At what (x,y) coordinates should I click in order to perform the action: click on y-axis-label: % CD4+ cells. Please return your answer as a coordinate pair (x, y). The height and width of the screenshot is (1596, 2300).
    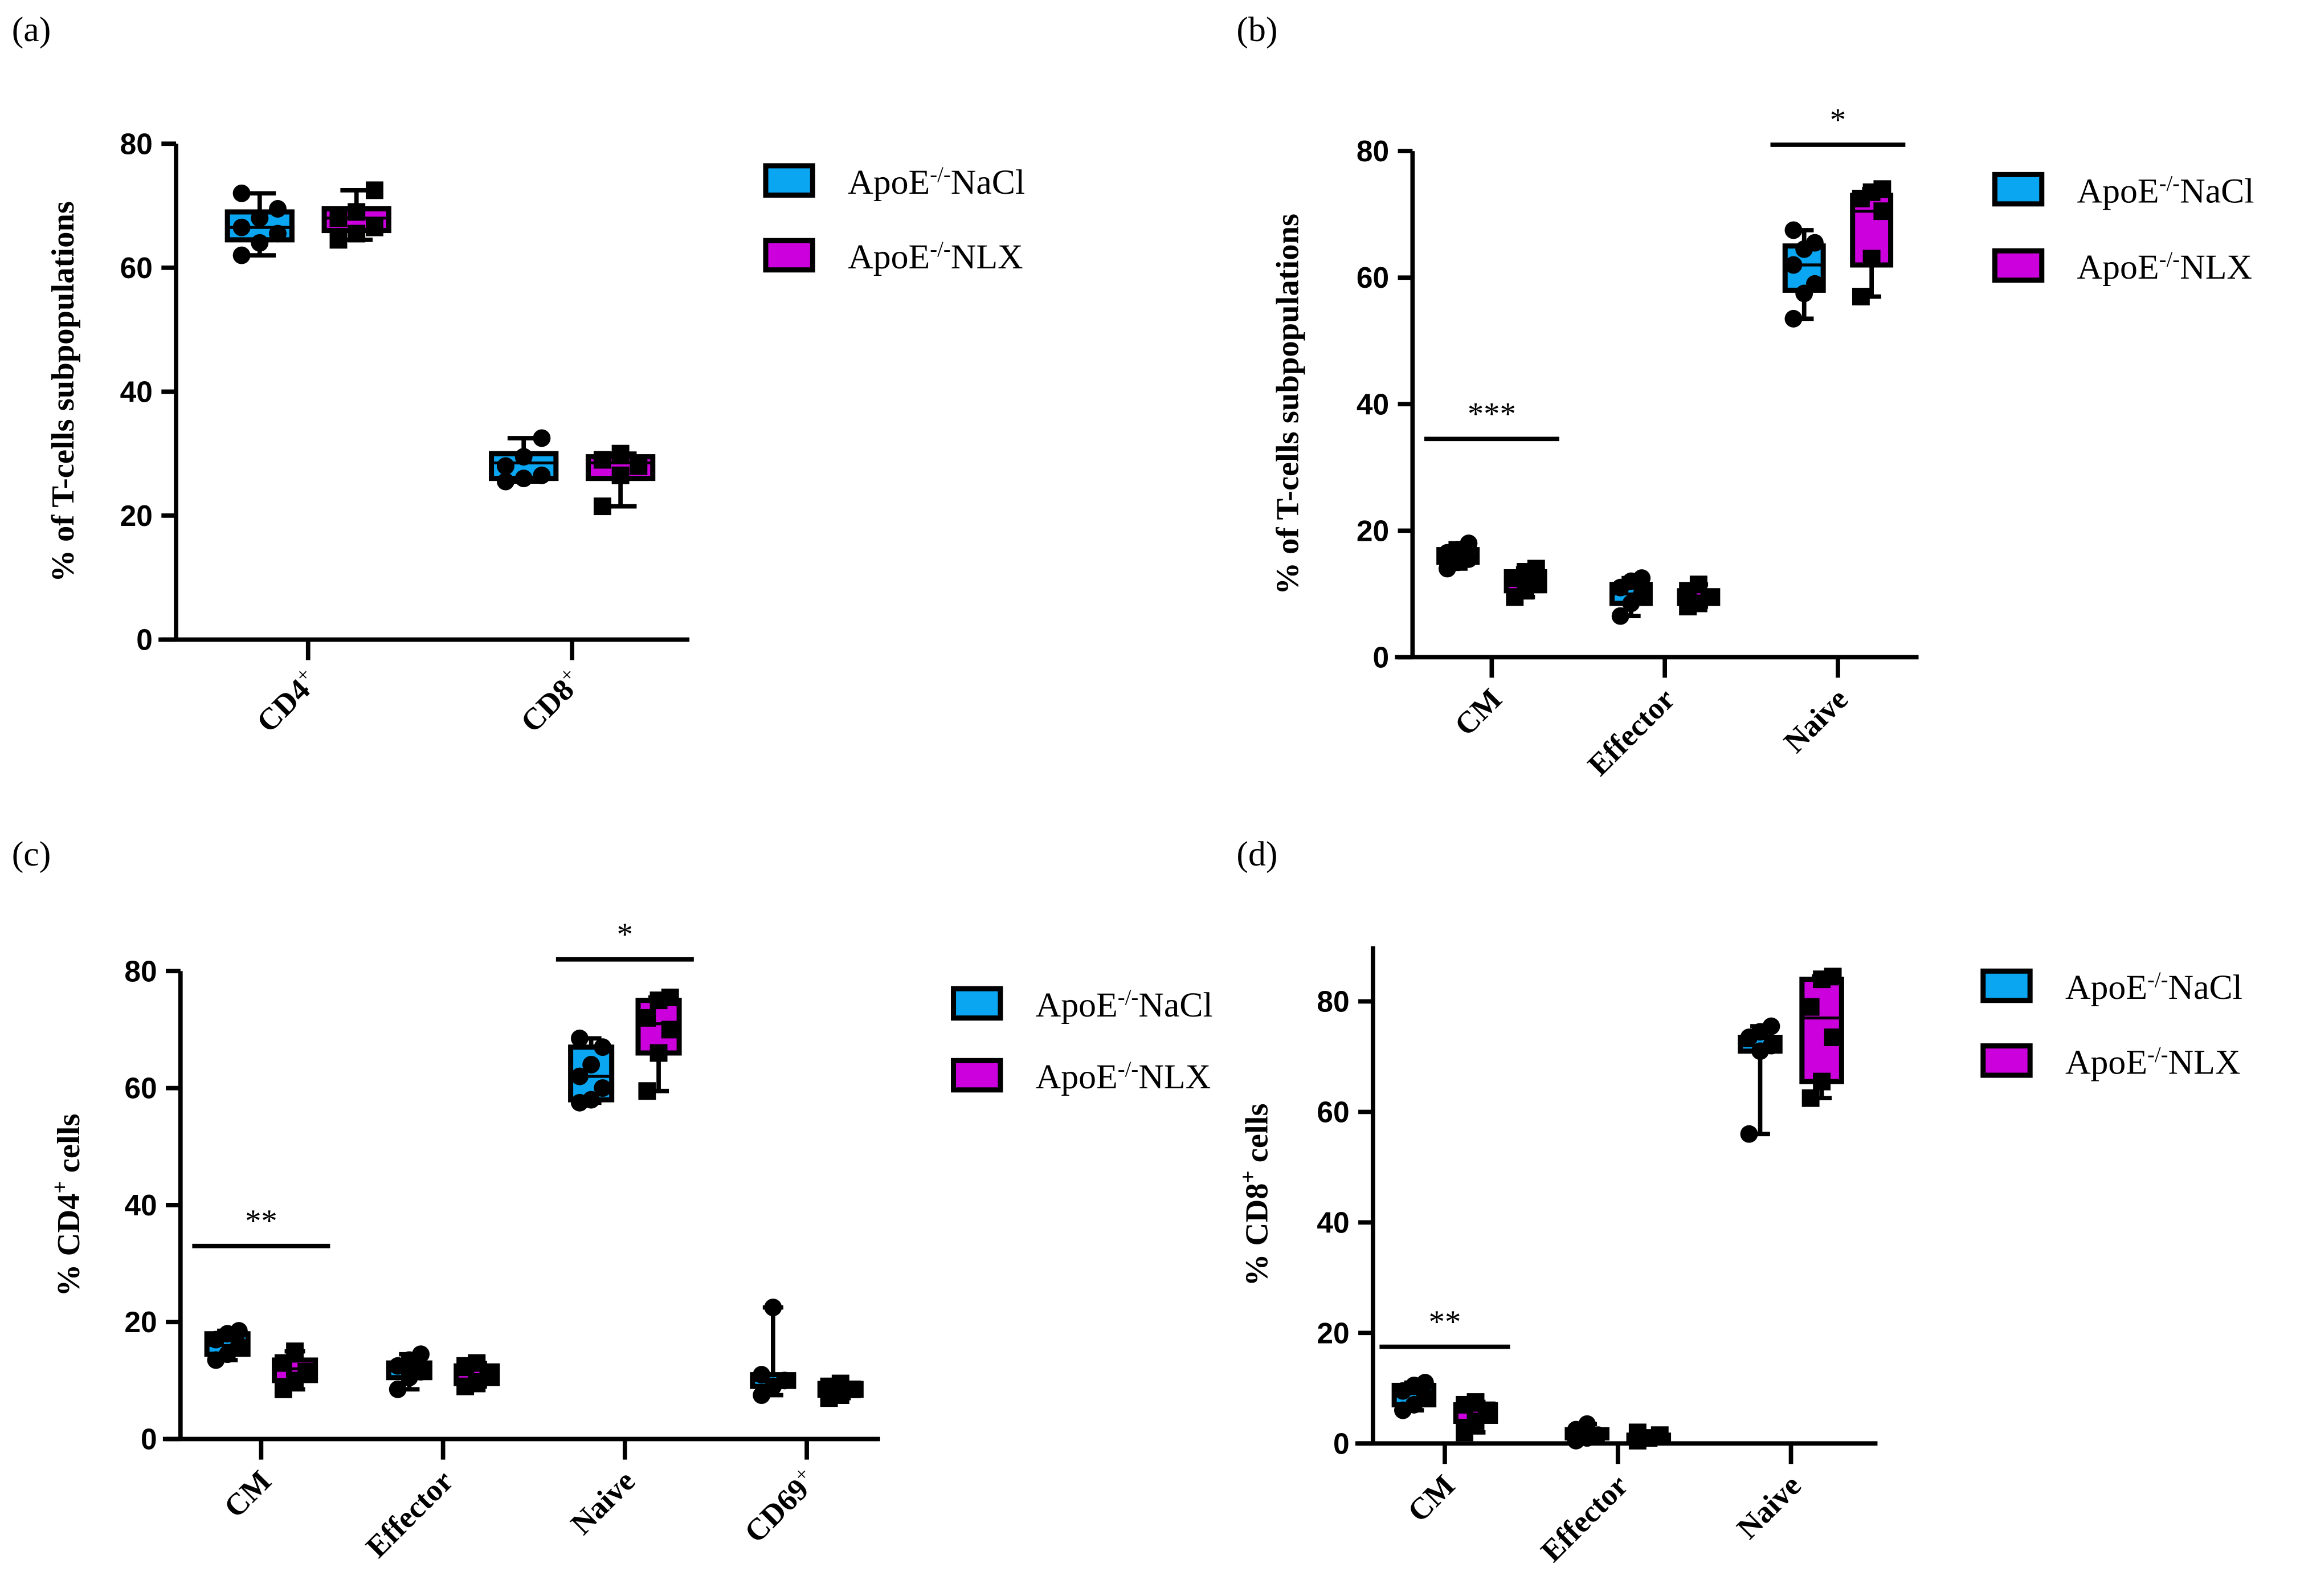
    Looking at the image, I should click on (67, 1204).